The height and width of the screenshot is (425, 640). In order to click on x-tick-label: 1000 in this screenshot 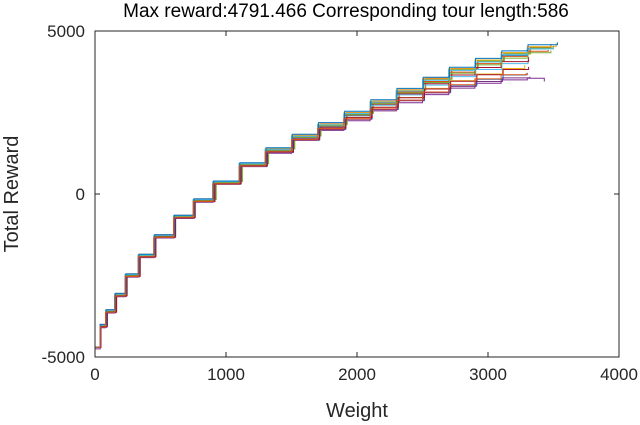, I will do `click(226, 374)`.